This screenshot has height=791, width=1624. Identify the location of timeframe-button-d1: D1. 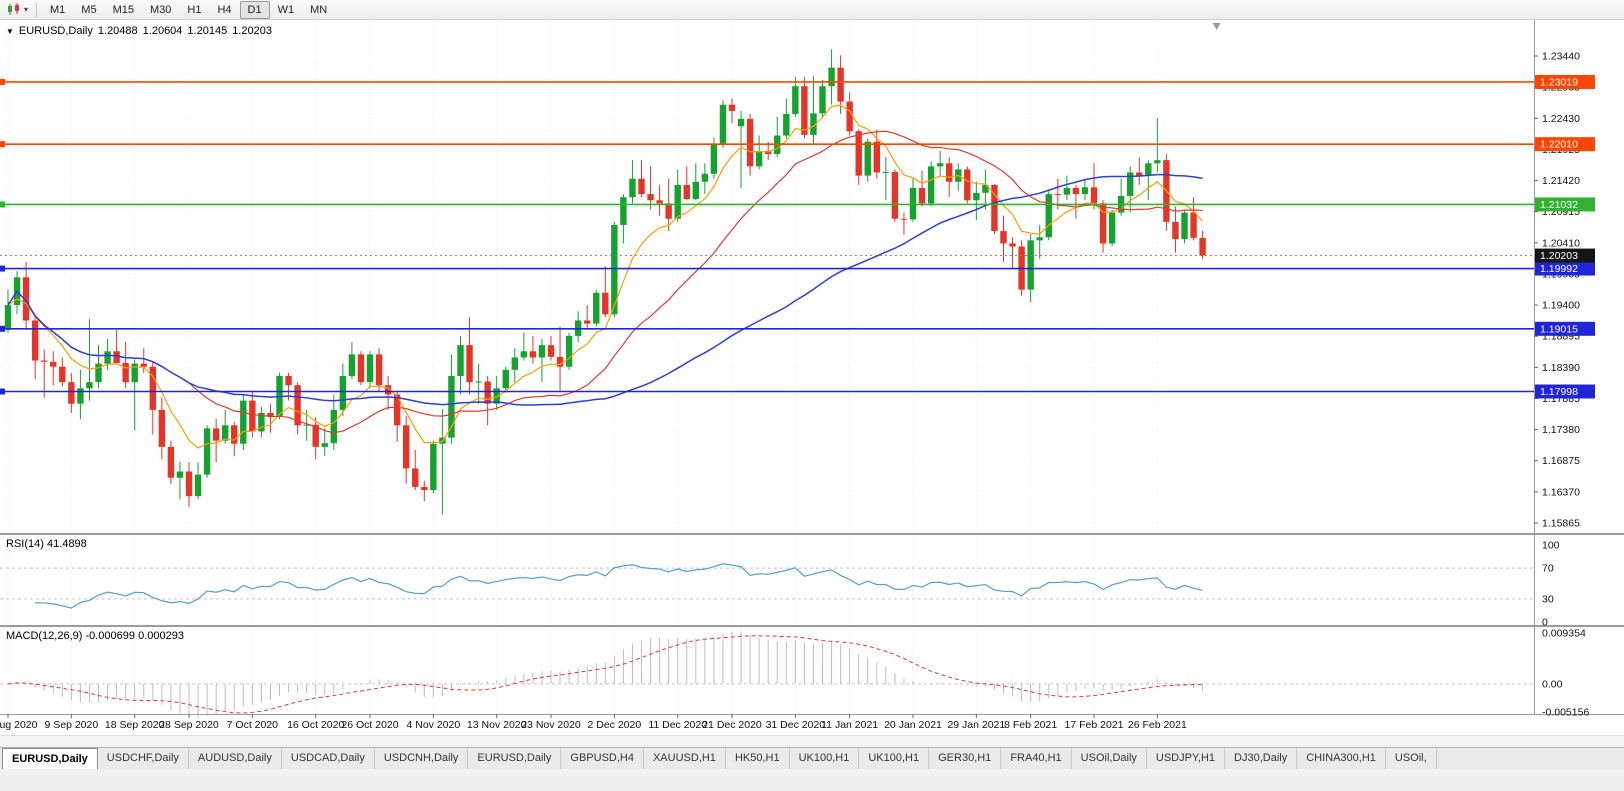
(254, 9).